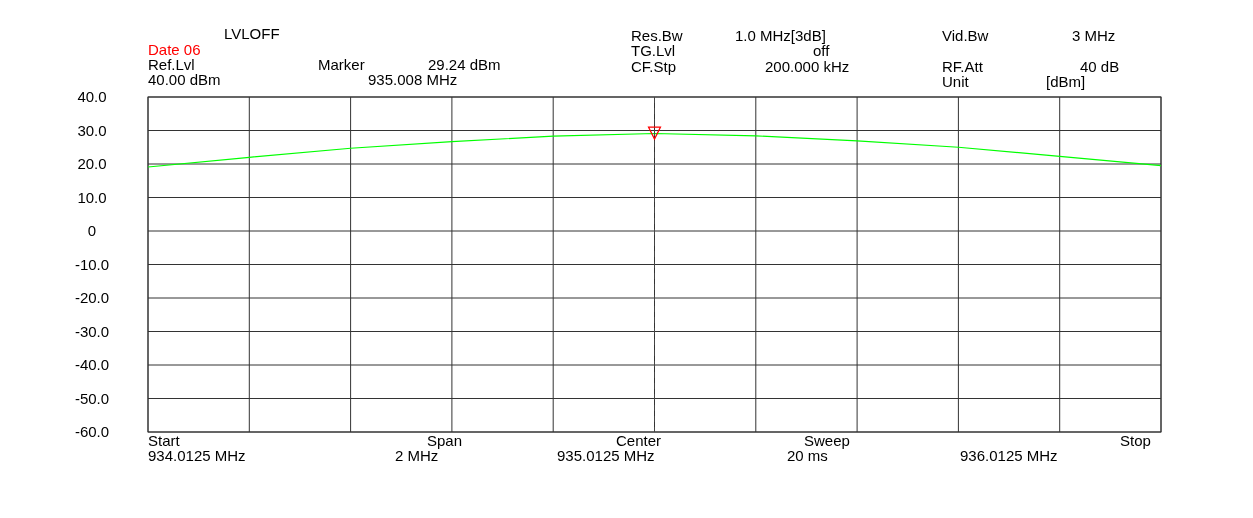  What do you see at coordinates (171, 64) in the screenshot?
I see `text: Ref.Lvl` at bounding box center [171, 64].